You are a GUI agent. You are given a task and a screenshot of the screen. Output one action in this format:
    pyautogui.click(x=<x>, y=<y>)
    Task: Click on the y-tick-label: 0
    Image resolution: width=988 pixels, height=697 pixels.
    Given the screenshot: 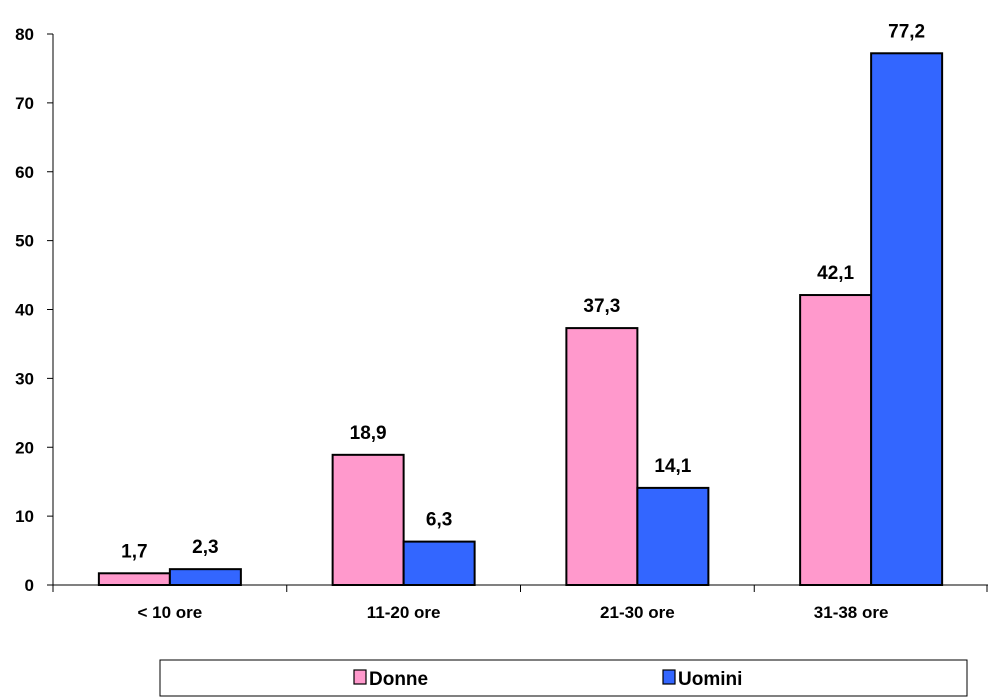 What is the action you would take?
    pyautogui.click(x=29, y=585)
    